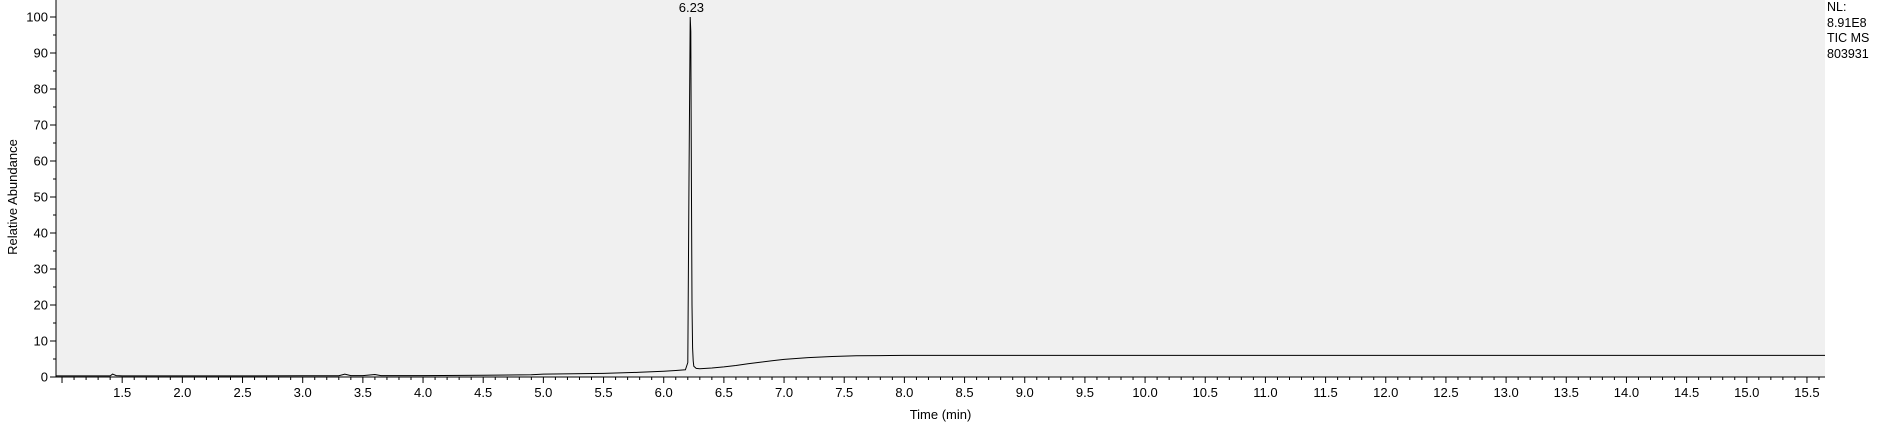 This screenshot has height=424, width=1878. I want to click on y-tick-label: 10, so click(41, 341).